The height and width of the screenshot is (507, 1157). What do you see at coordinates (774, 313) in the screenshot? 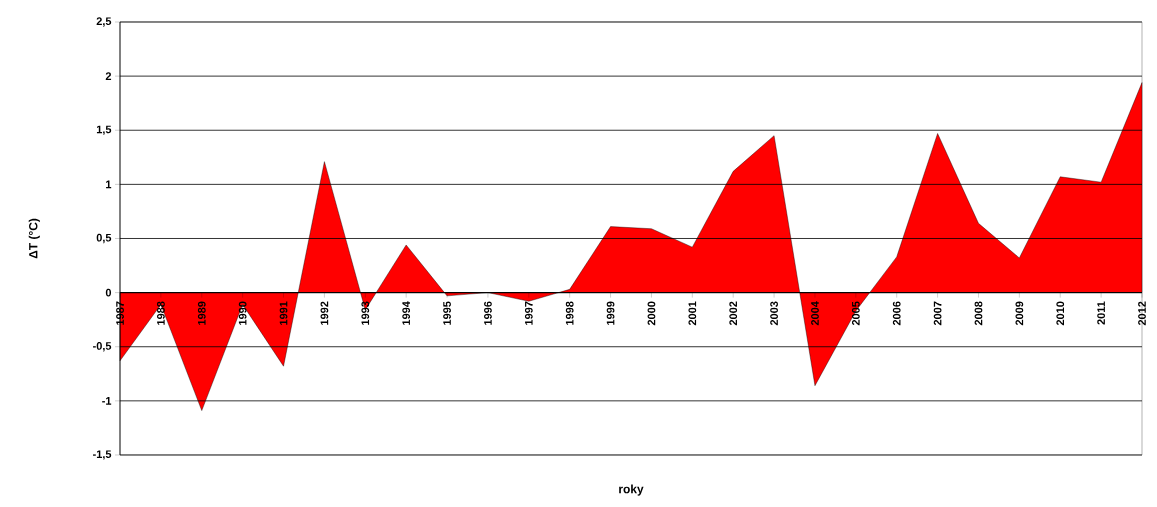
I see `x-tick-label: 2003` at bounding box center [774, 313].